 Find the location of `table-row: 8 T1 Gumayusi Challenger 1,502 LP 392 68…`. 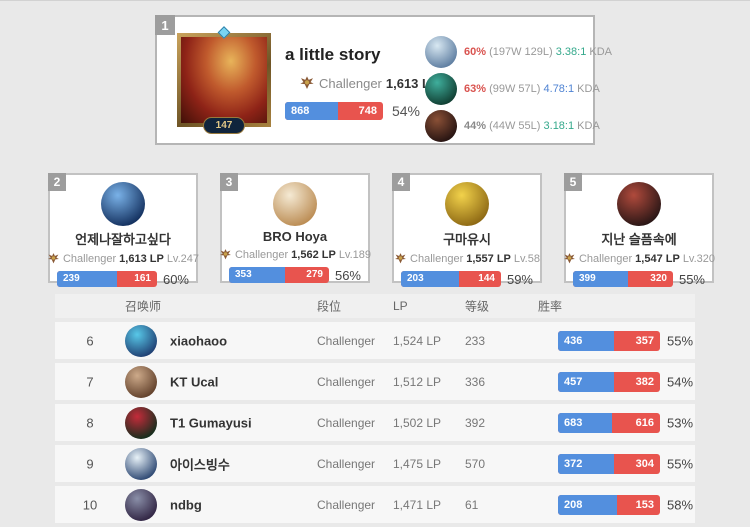

table-row: 8 T1 Gumayusi Challenger 1,502 LP 392 68… is located at coordinates (375, 422).